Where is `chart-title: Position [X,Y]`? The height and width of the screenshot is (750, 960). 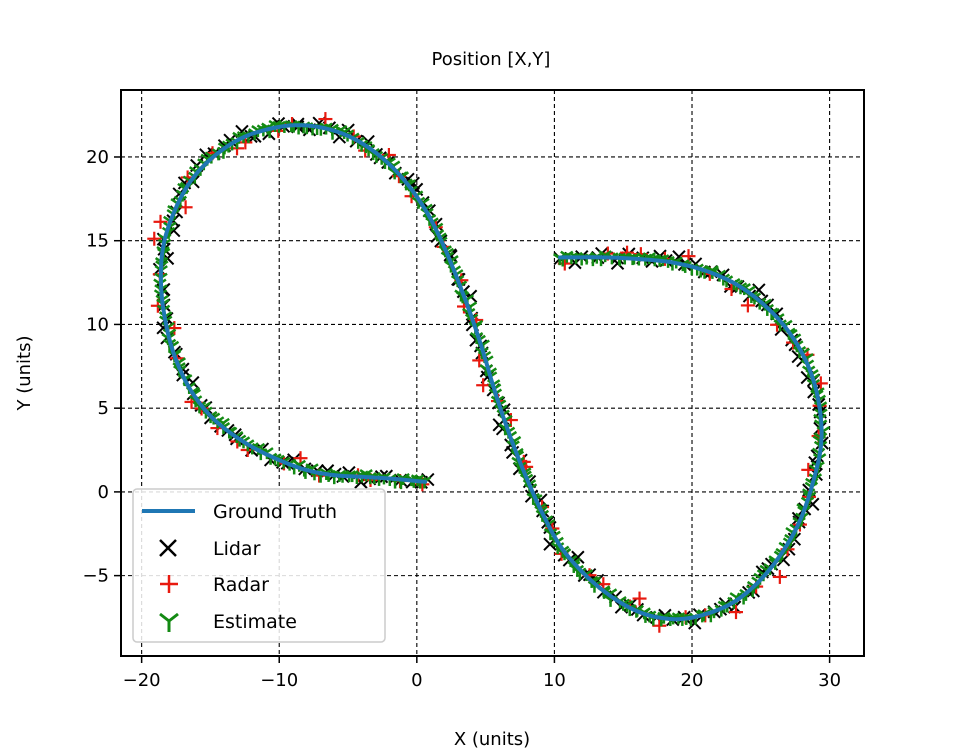
chart-title: Position [X,Y] is located at coordinates (491, 59).